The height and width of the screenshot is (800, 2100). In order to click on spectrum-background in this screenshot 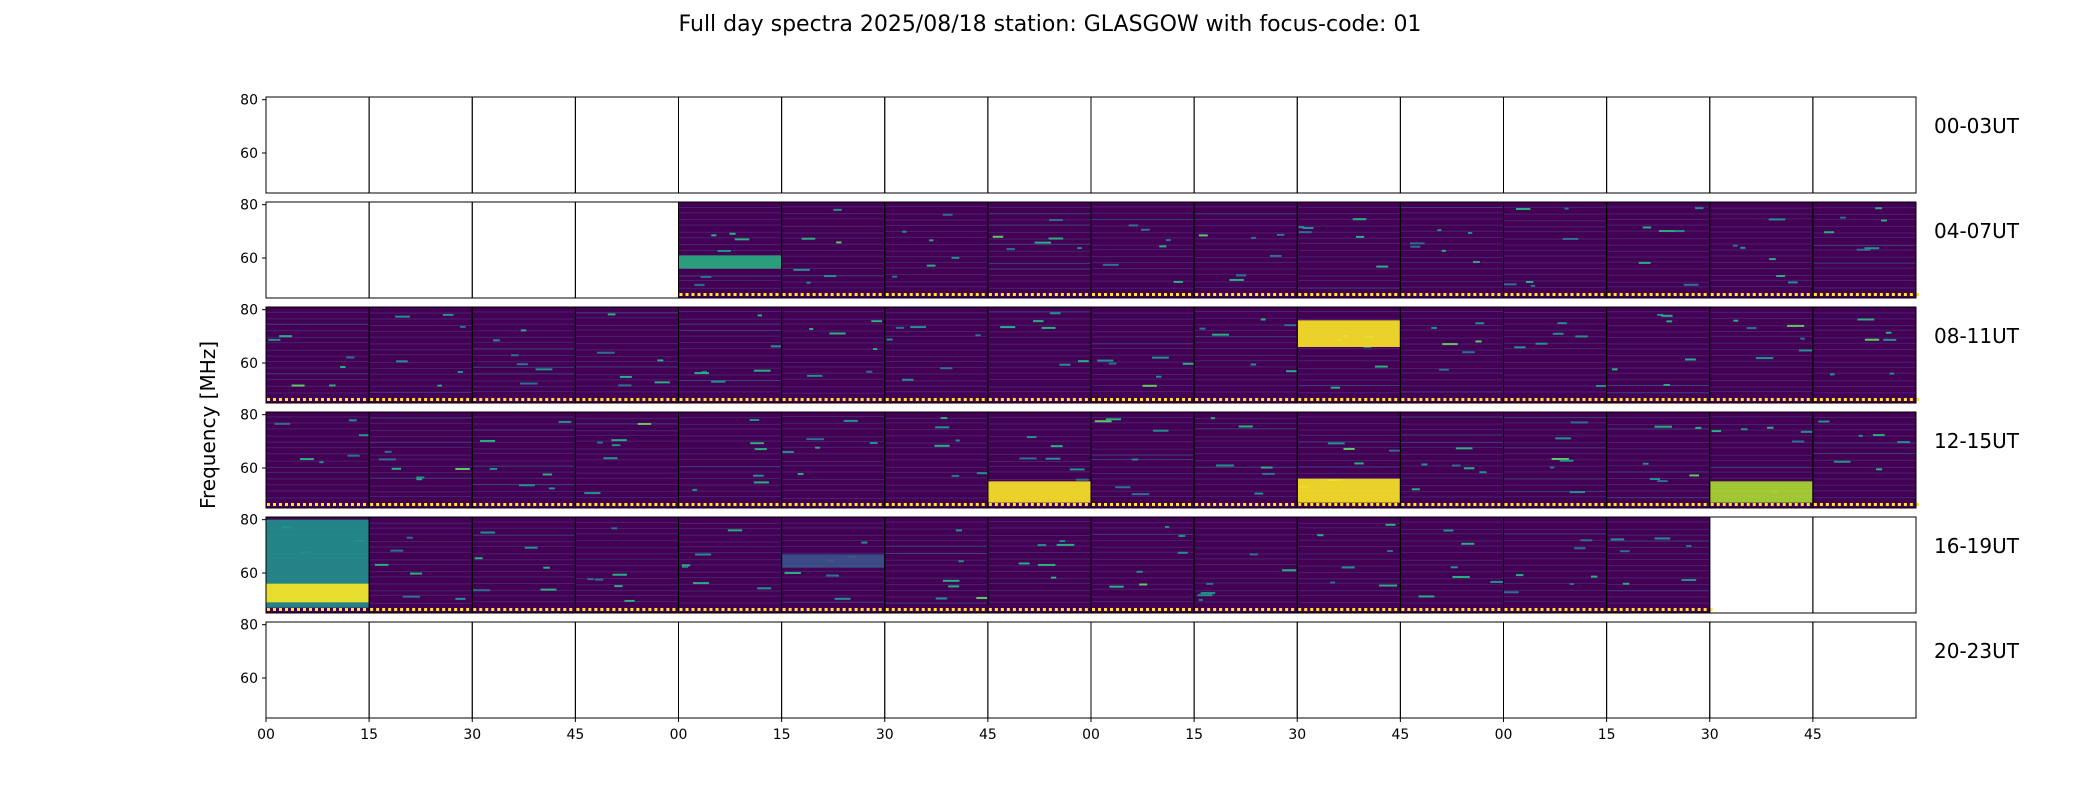, I will do `click(936, 355)`.